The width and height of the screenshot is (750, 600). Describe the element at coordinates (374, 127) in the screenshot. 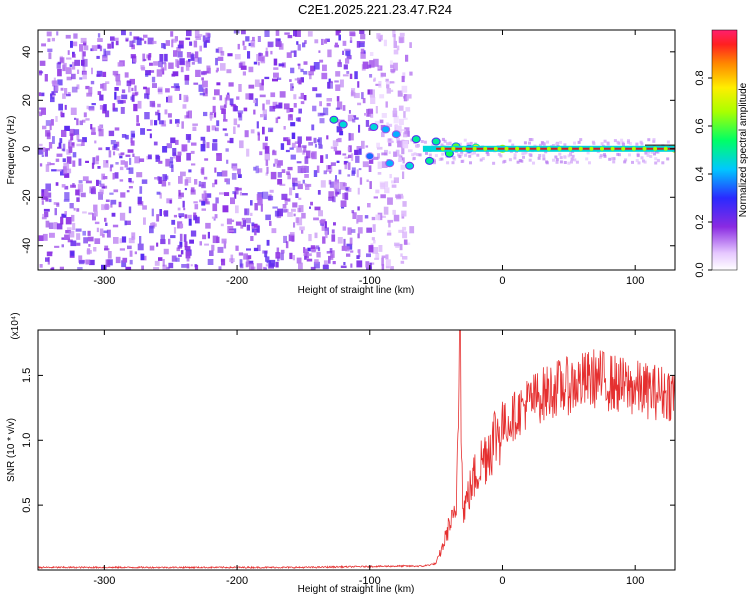

I see `carrier-blob` at that location.